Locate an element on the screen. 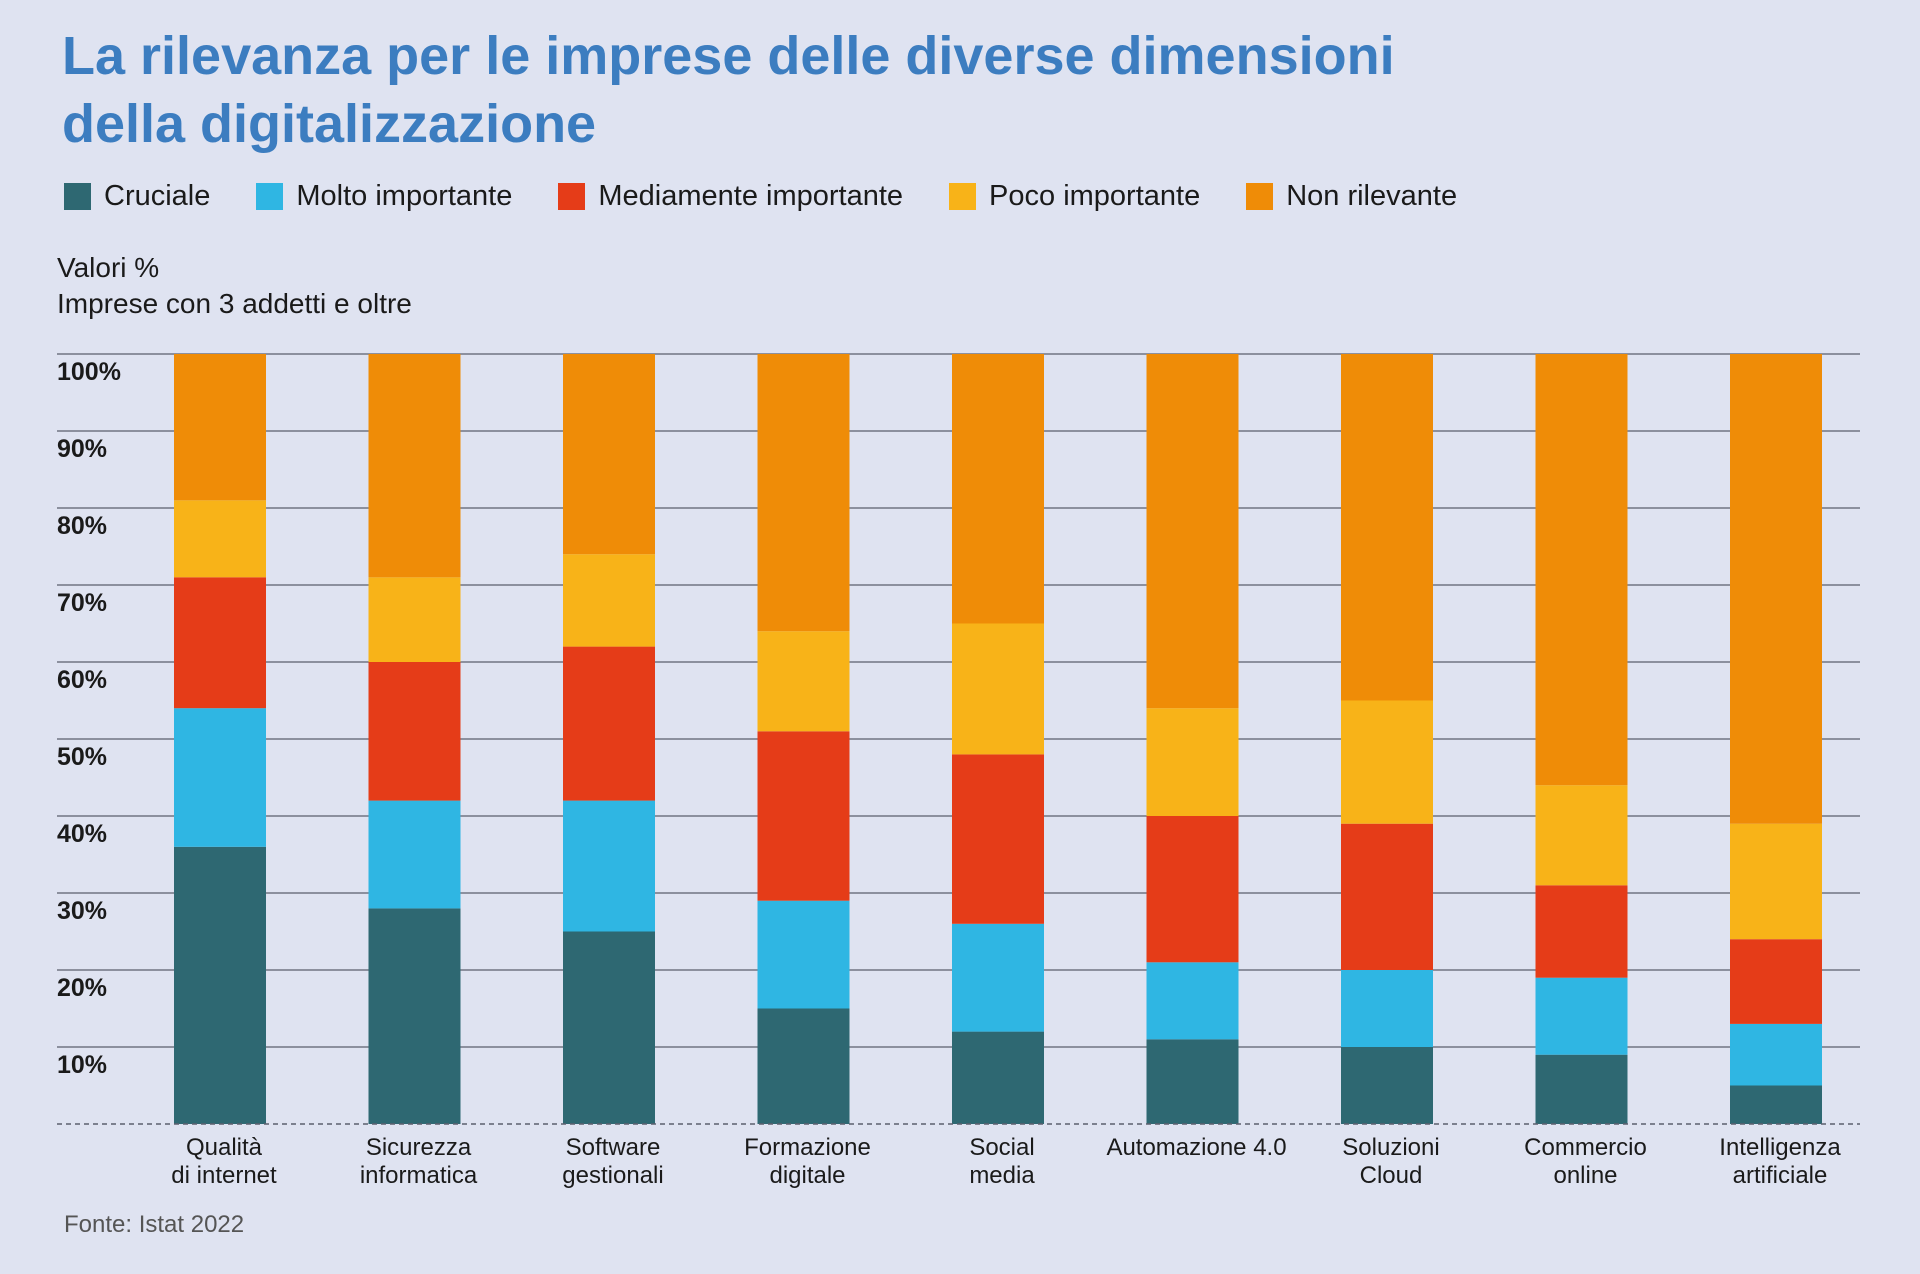 Image resolution: width=1920 pixels, height=1274 pixels. y-tick-label-100: 100% is located at coordinates (89, 372).